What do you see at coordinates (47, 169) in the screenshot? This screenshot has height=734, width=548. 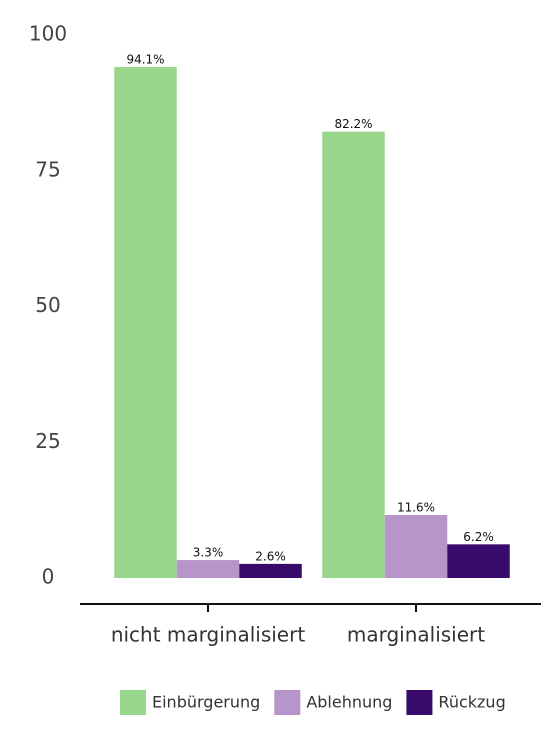 I see `y-tick-label: 75` at bounding box center [47, 169].